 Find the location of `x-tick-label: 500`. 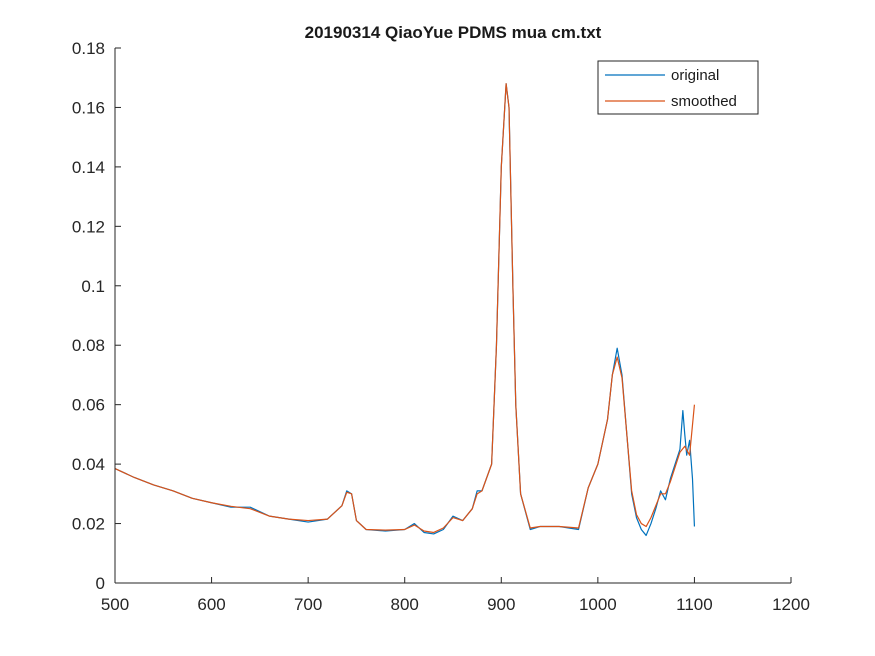

x-tick-label: 500 is located at coordinates (115, 604).